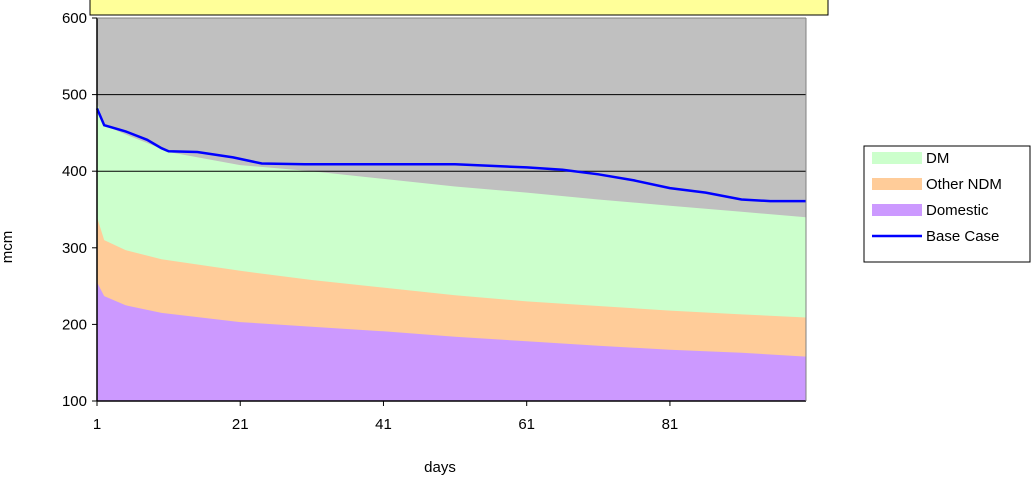 This screenshot has width=1035, height=481. Describe the element at coordinates (964, 184) in the screenshot. I see `legend-label-other-ndm: Other NDM` at that location.